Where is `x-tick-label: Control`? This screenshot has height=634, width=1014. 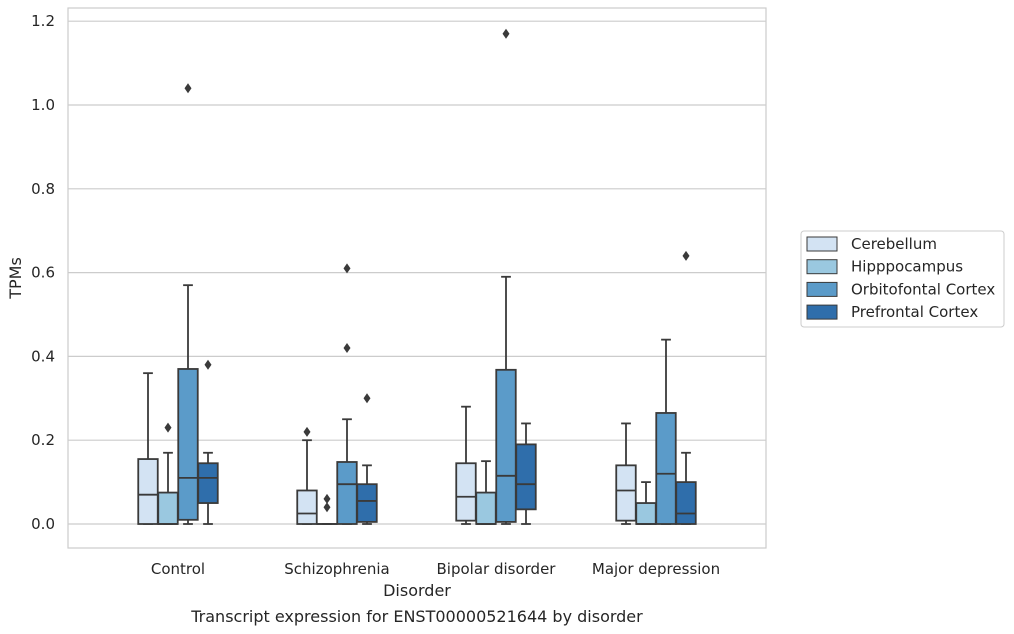 x-tick-label: Control is located at coordinates (178, 569).